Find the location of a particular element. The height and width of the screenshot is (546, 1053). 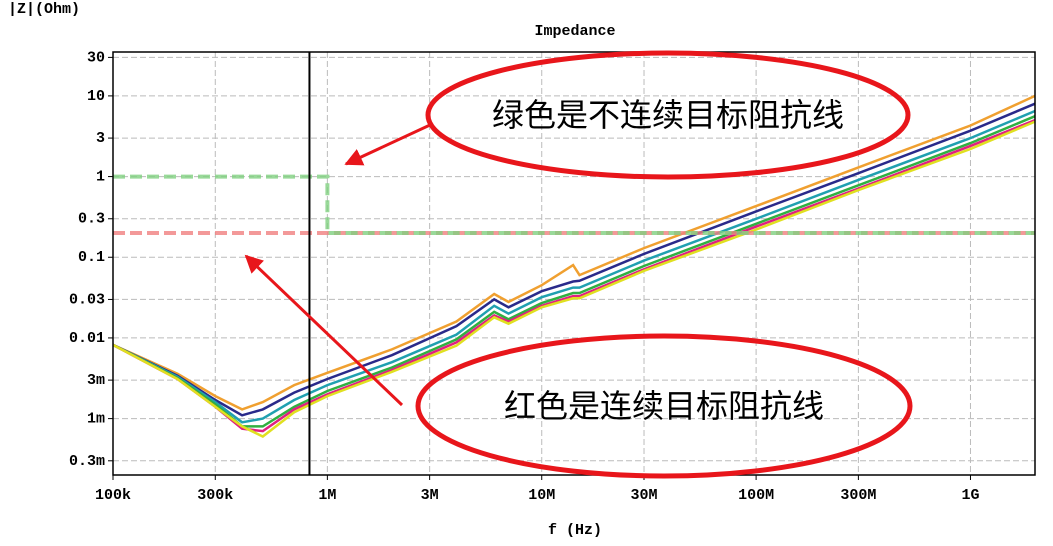

y-tick-label: 0.03 is located at coordinates (87, 299).